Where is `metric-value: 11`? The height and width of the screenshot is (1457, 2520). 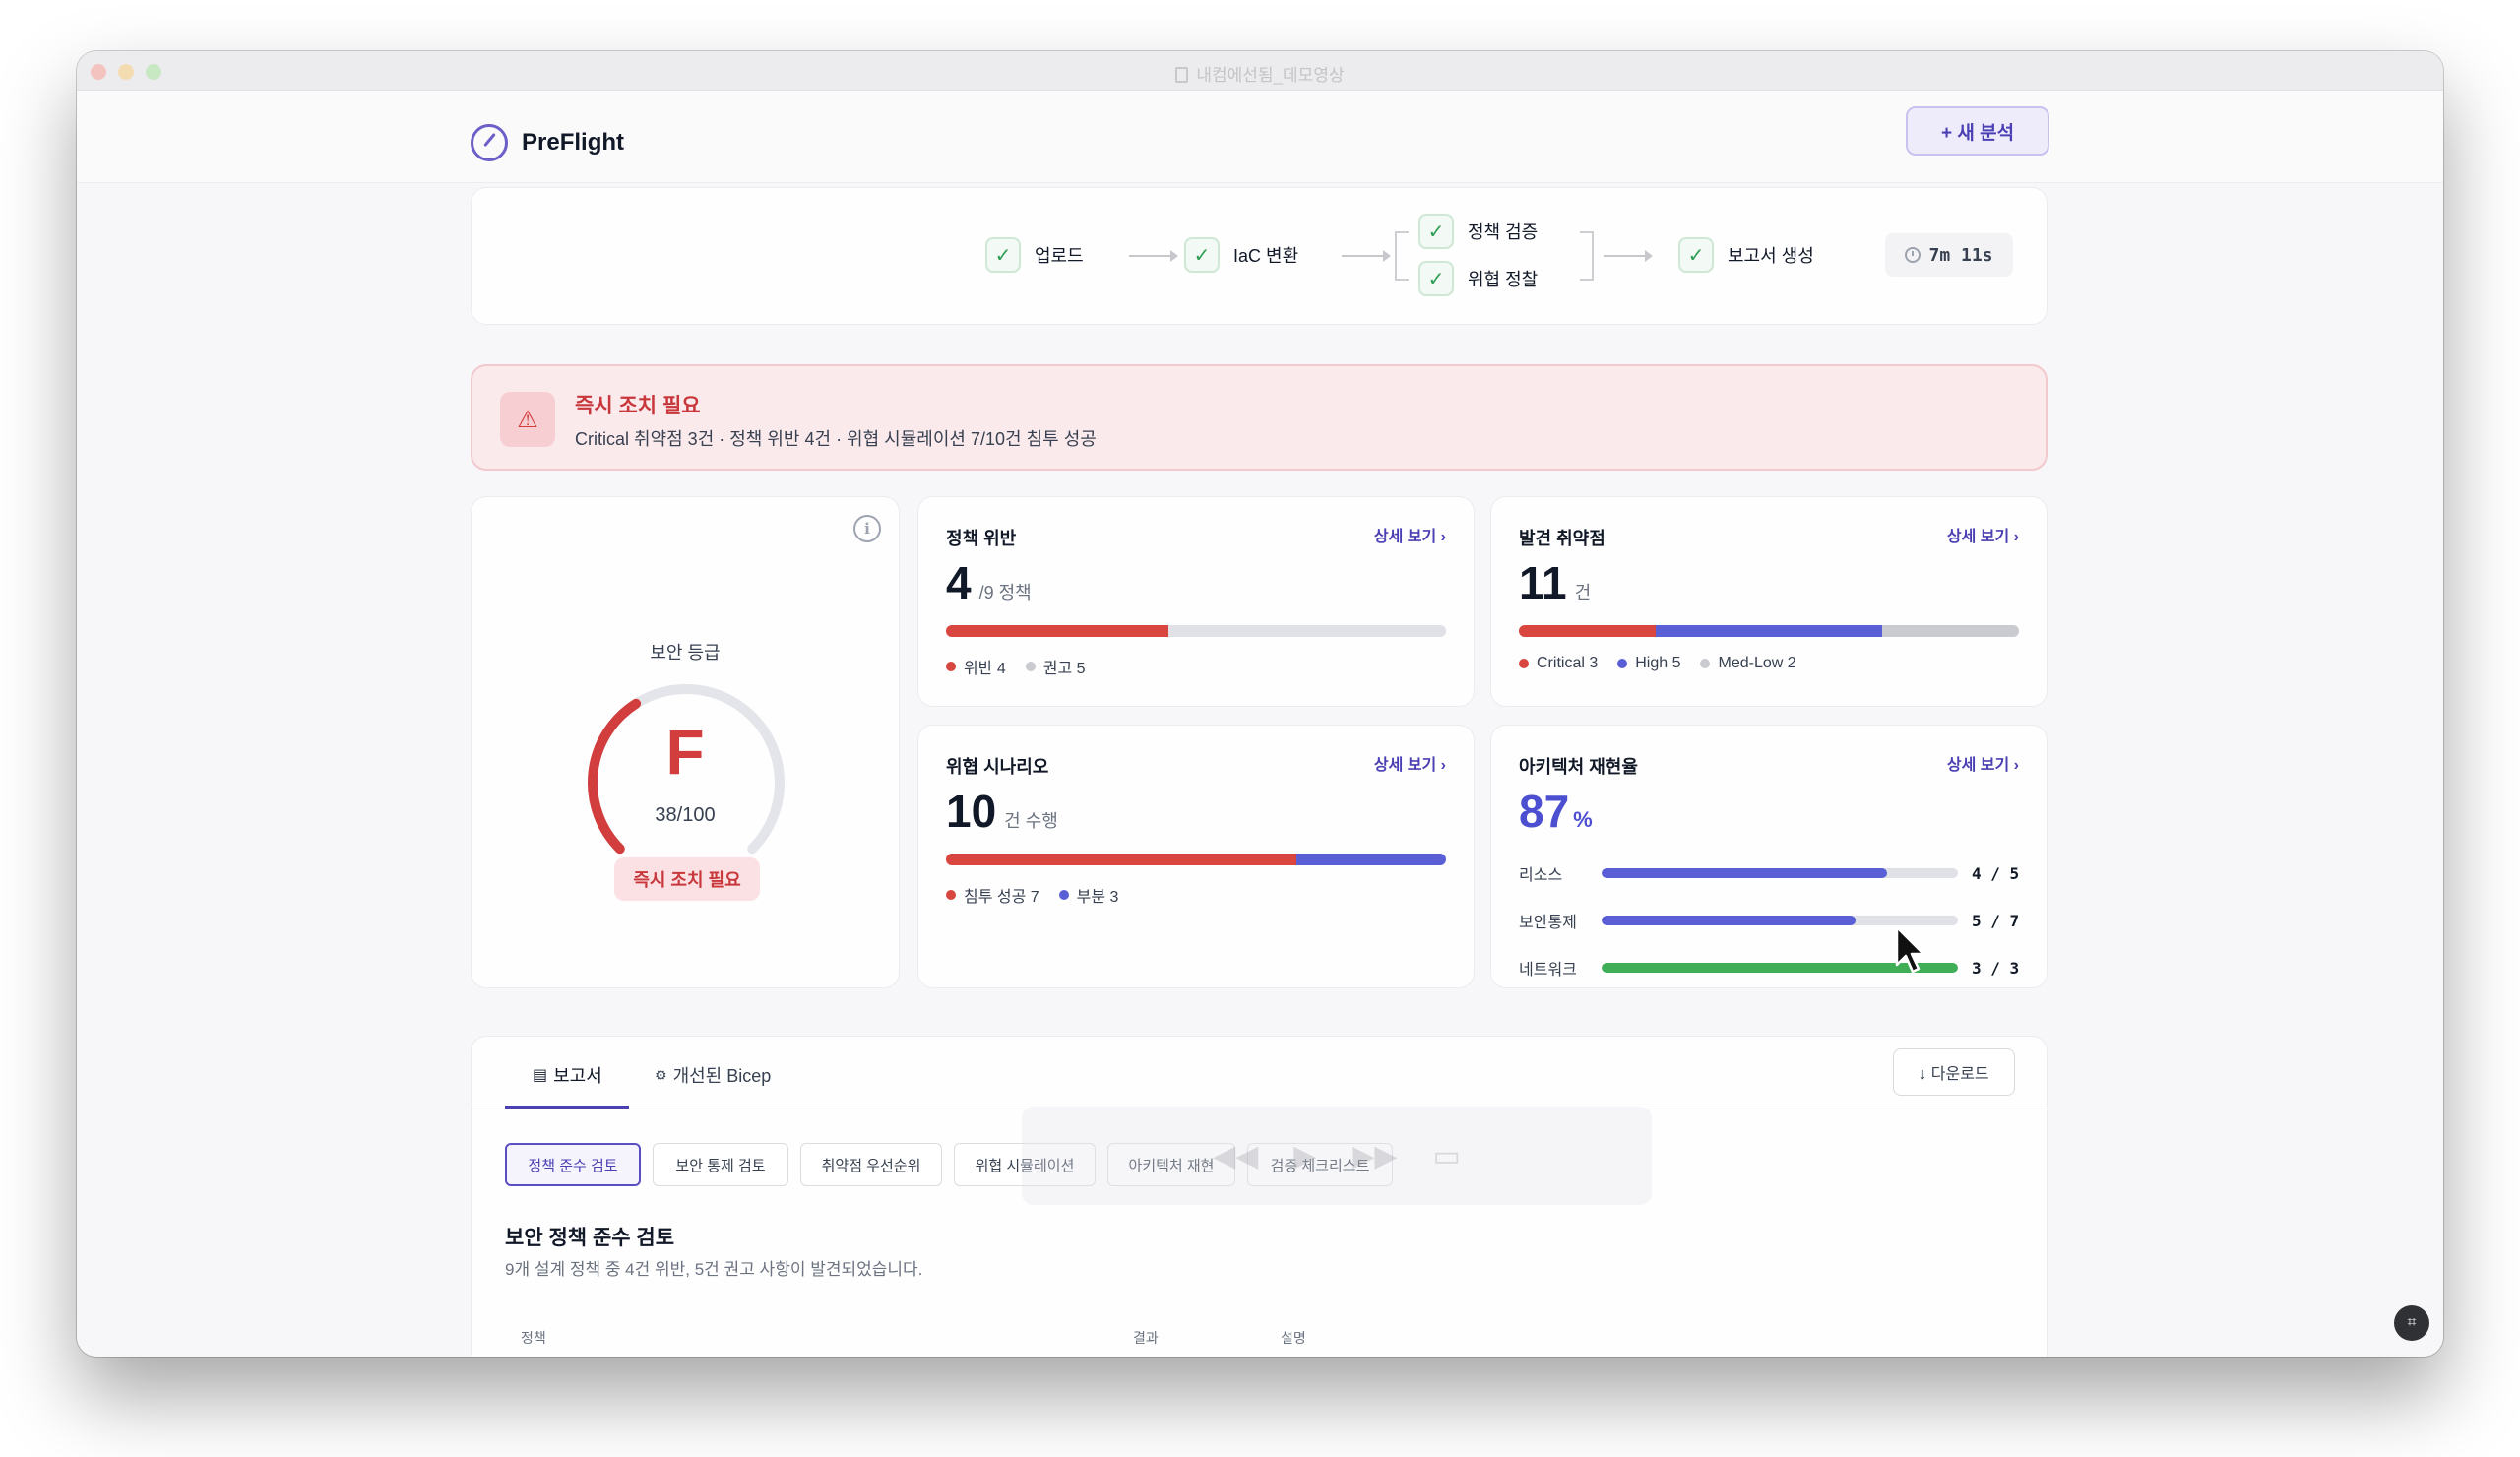 metric-value: 11 is located at coordinates (1543, 582).